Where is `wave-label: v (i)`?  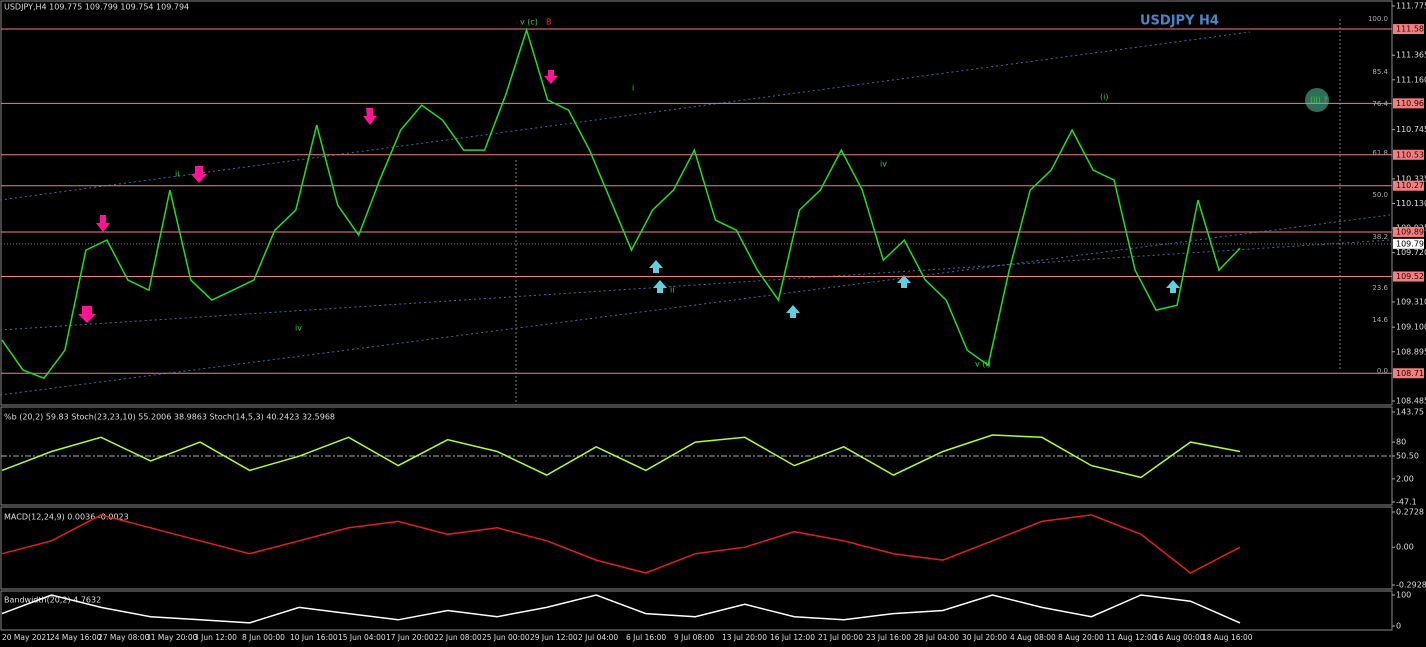 wave-label: v (i) is located at coordinates (983, 364).